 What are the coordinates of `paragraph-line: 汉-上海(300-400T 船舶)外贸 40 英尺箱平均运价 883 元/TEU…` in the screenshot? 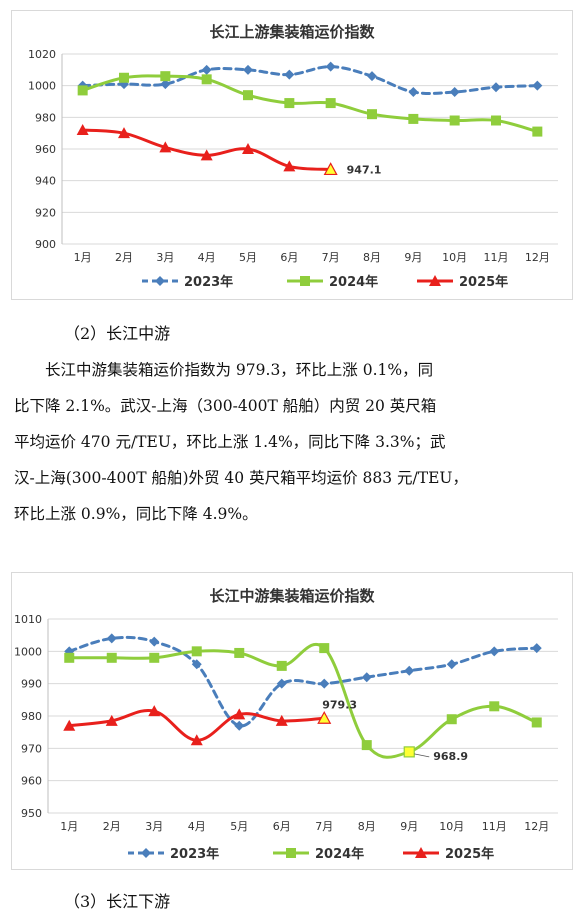 It's located at (241, 478).